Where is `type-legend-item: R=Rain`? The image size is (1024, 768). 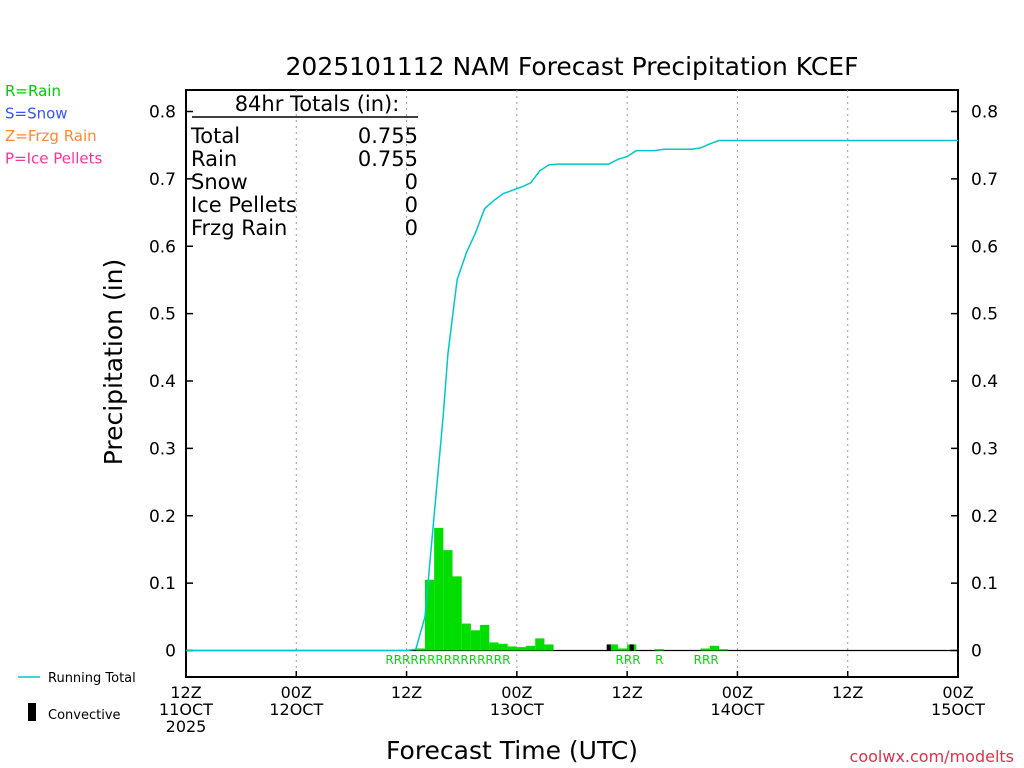
type-legend-item: R=Rain is located at coordinates (33, 91).